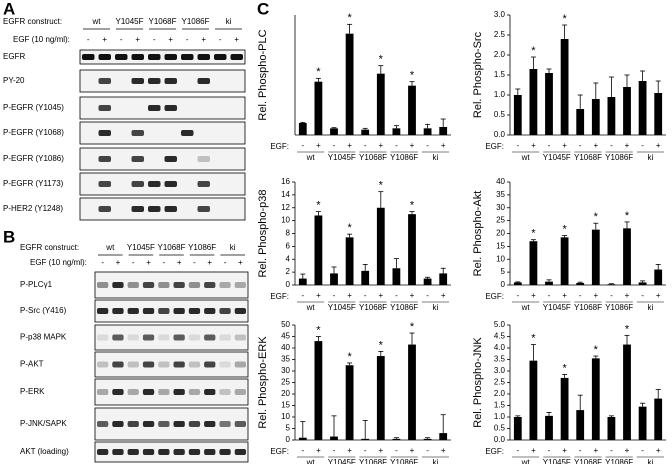 The width and height of the screenshot is (672, 464). What do you see at coordinates (14, 56) in the screenshot?
I see `blot-label: EGFR` at bounding box center [14, 56].